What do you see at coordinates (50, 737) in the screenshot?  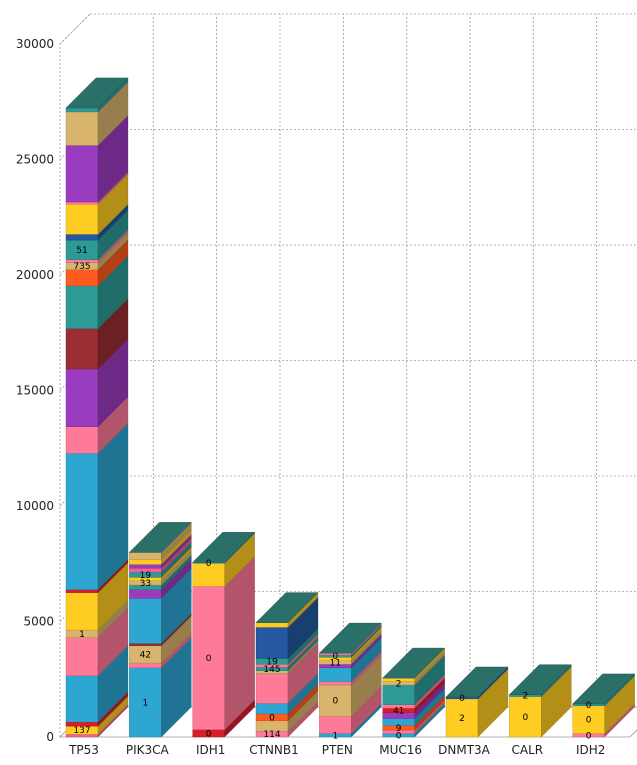 I see `y-tick-label: 0` at bounding box center [50, 737].